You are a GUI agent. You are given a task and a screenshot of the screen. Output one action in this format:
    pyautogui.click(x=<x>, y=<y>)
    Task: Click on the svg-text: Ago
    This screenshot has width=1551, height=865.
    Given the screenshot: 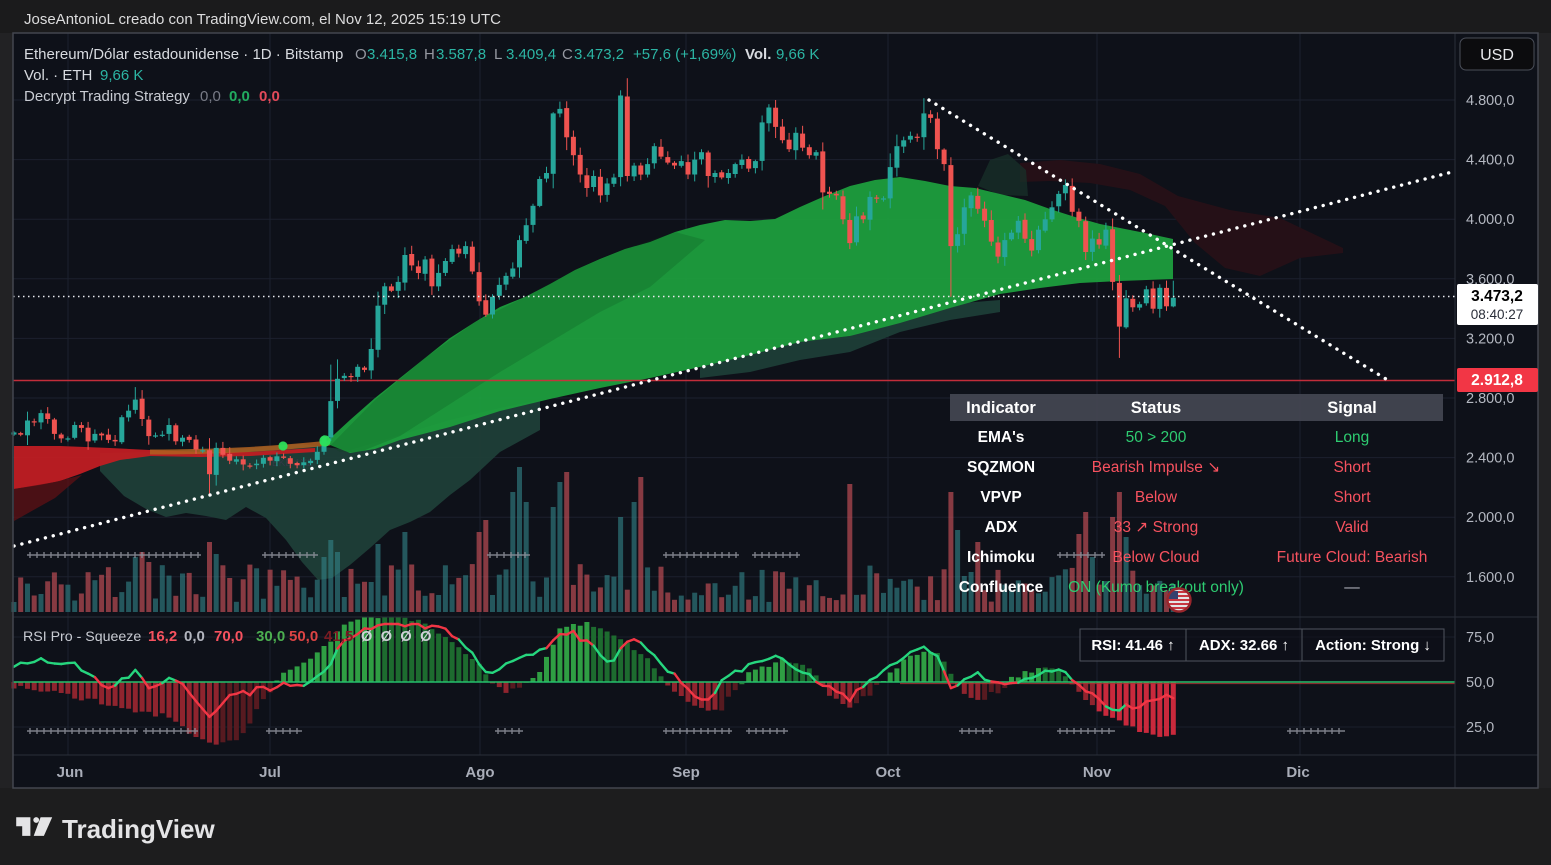 What is the action you would take?
    pyautogui.click(x=479, y=772)
    